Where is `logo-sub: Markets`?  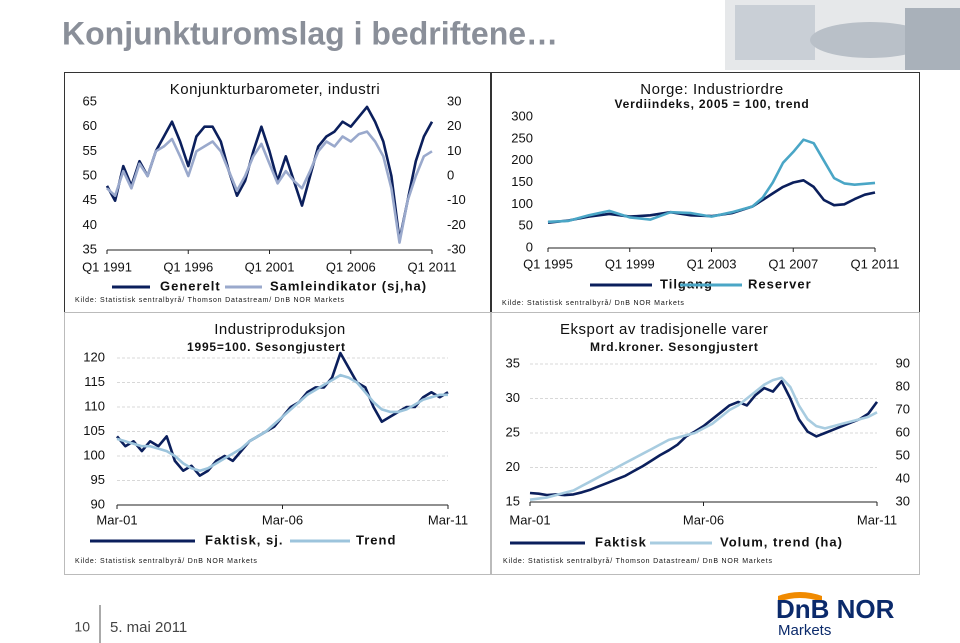 logo-sub: Markets is located at coordinates (804, 630).